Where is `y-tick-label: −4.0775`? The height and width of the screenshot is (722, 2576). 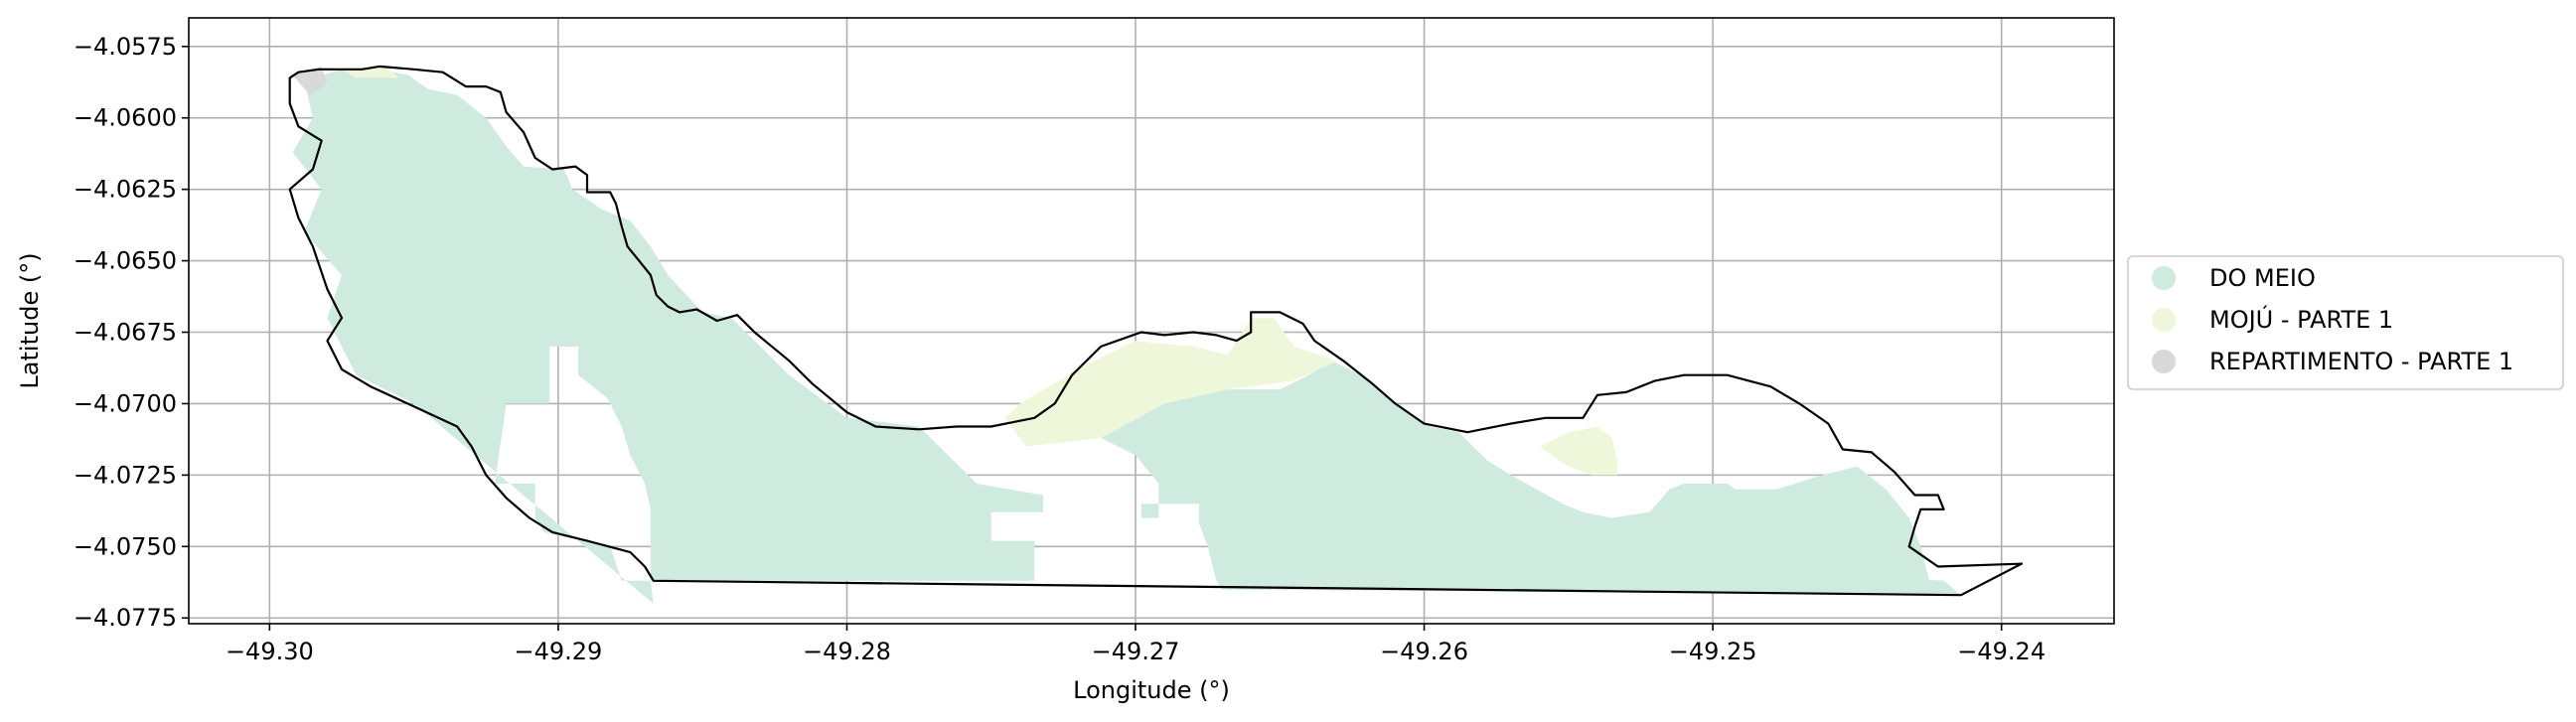 y-tick-label: −4.0775 is located at coordinates (125, 618).